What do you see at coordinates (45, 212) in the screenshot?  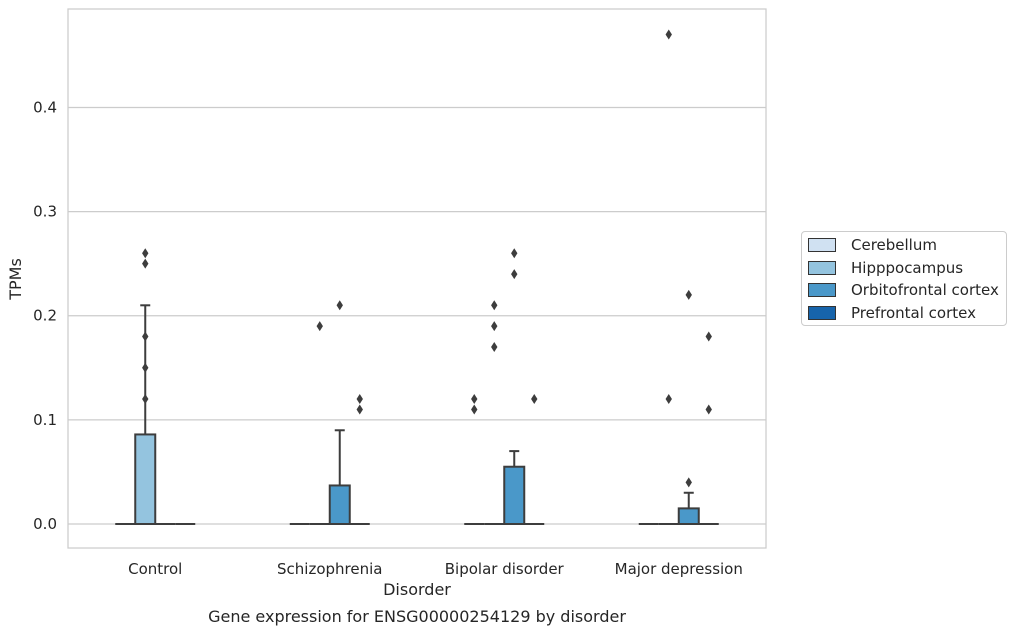 I see `y-tick-label: 0.3` at bounding box center [45, 212].